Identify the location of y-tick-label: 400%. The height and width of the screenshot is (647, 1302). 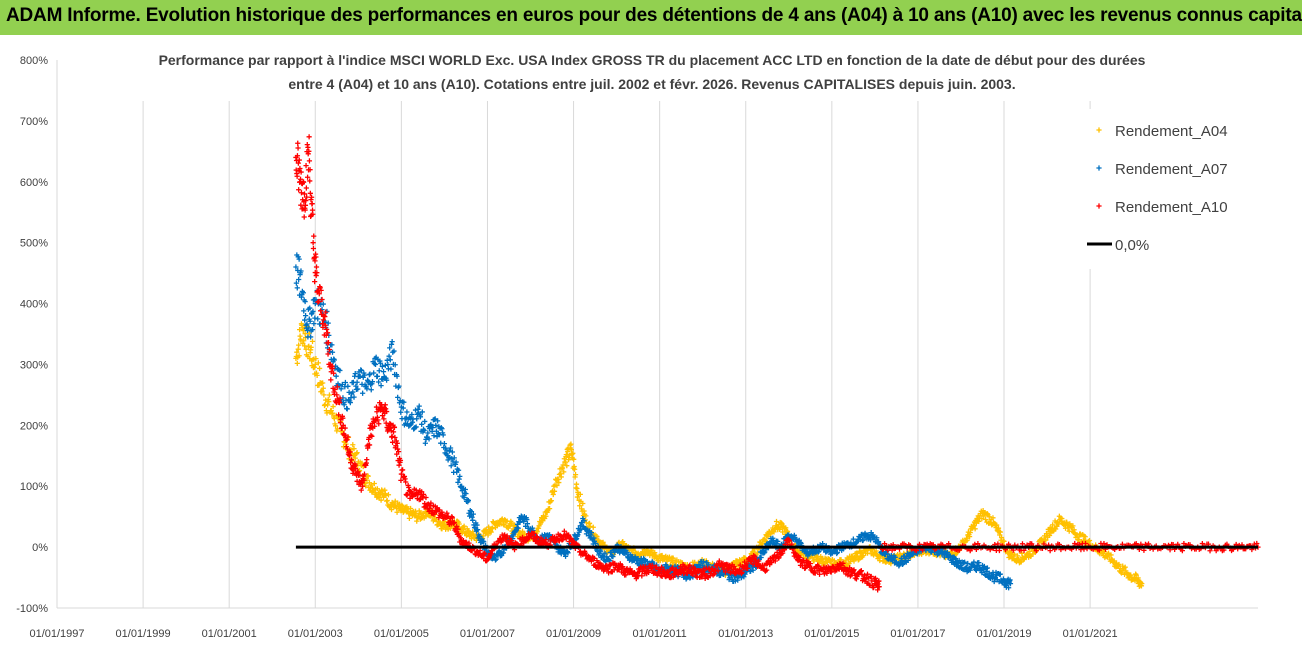
(34, 305).